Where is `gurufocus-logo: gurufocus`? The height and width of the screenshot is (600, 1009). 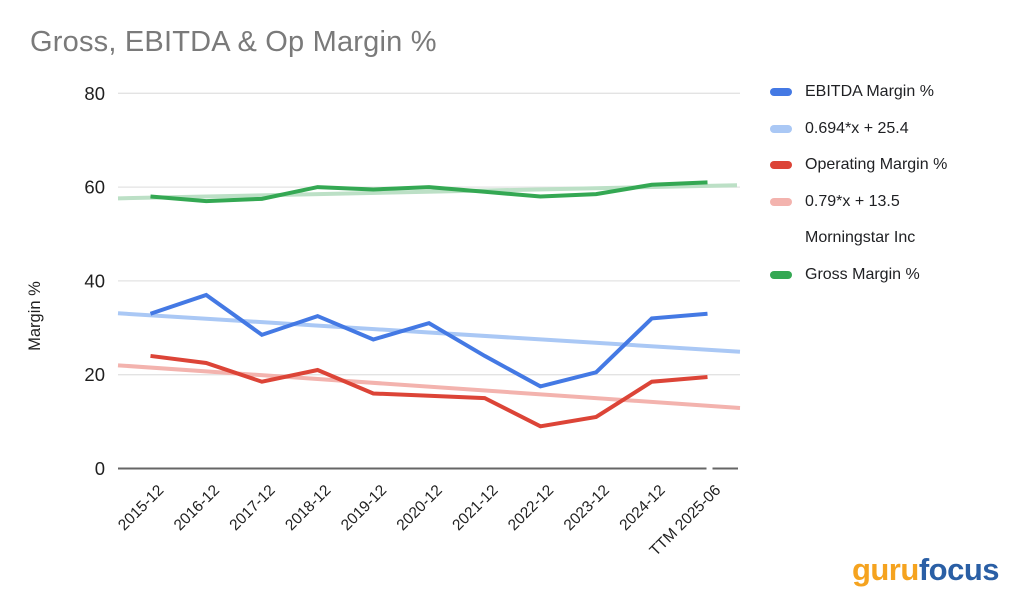 gurufocus-logo: gurufocus is located at coordinates (925, 570).